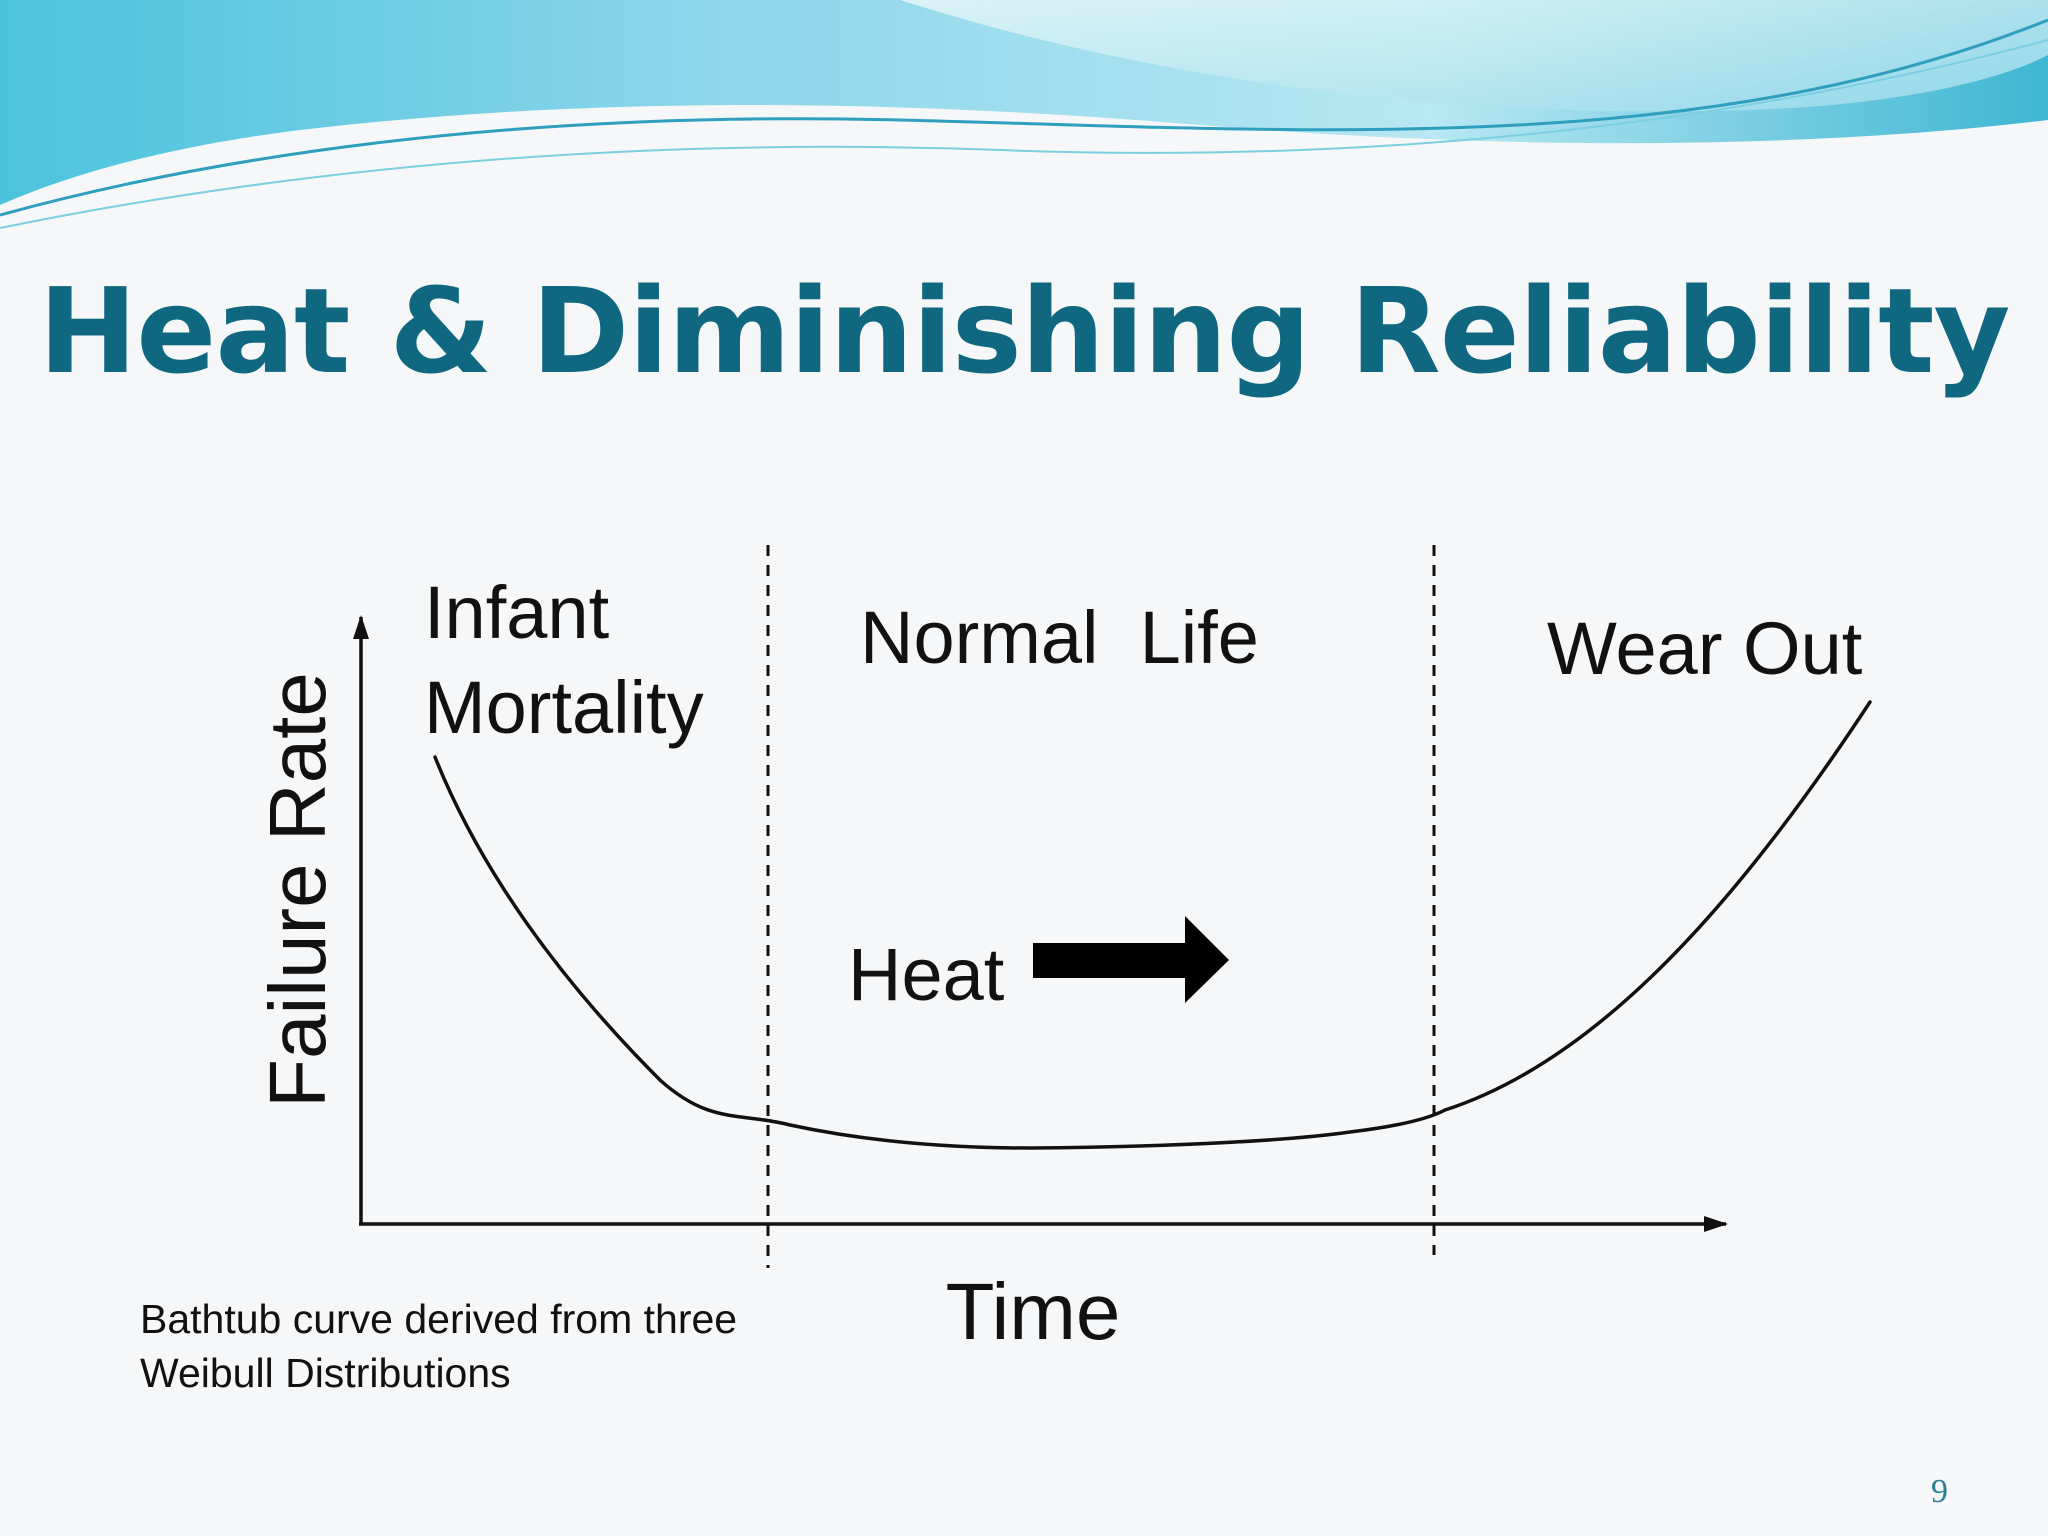 Image resolution: width=2048 pixels, height=1536 pixels. What do you see at coordinates (1939, 1491) in the screenshot?
I see `slide-number: 9` at bounding box center [1939, 1491].